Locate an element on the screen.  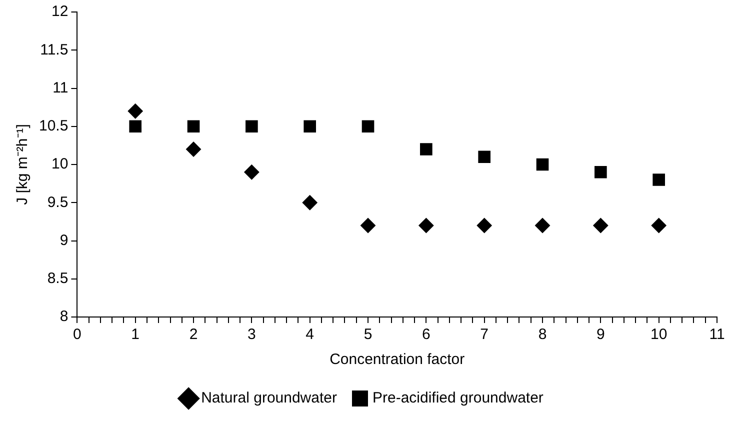
y-tick-label: 10.5 is located at coordinates (53, 126).